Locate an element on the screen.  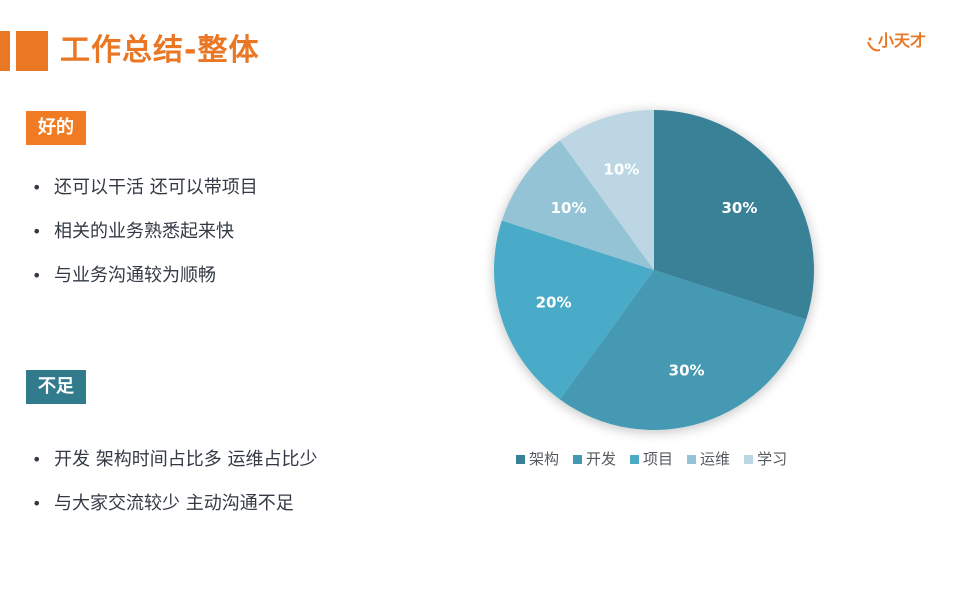
brand-logo: 小天才 is located at coordinates (897, 43).